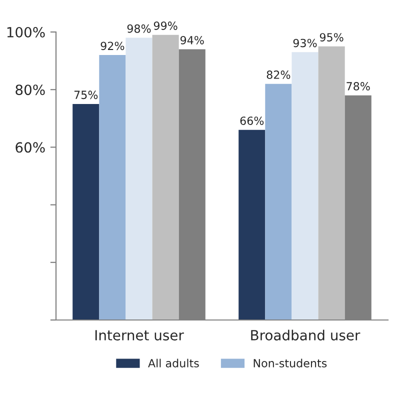 This screenshot has height=400, width=400. Describe the element at coordinates (252, 120) in the screenshot. I see `text: 66%` at that location.